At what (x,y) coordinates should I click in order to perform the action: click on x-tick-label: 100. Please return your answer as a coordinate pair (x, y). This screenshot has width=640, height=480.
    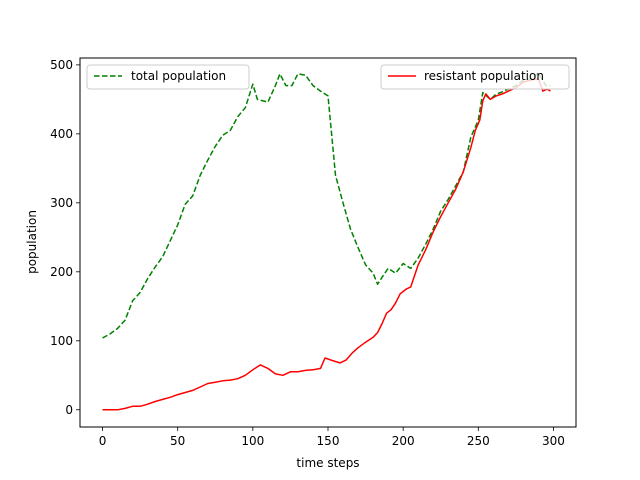
    Looking at the image, I should click on (252, 441).